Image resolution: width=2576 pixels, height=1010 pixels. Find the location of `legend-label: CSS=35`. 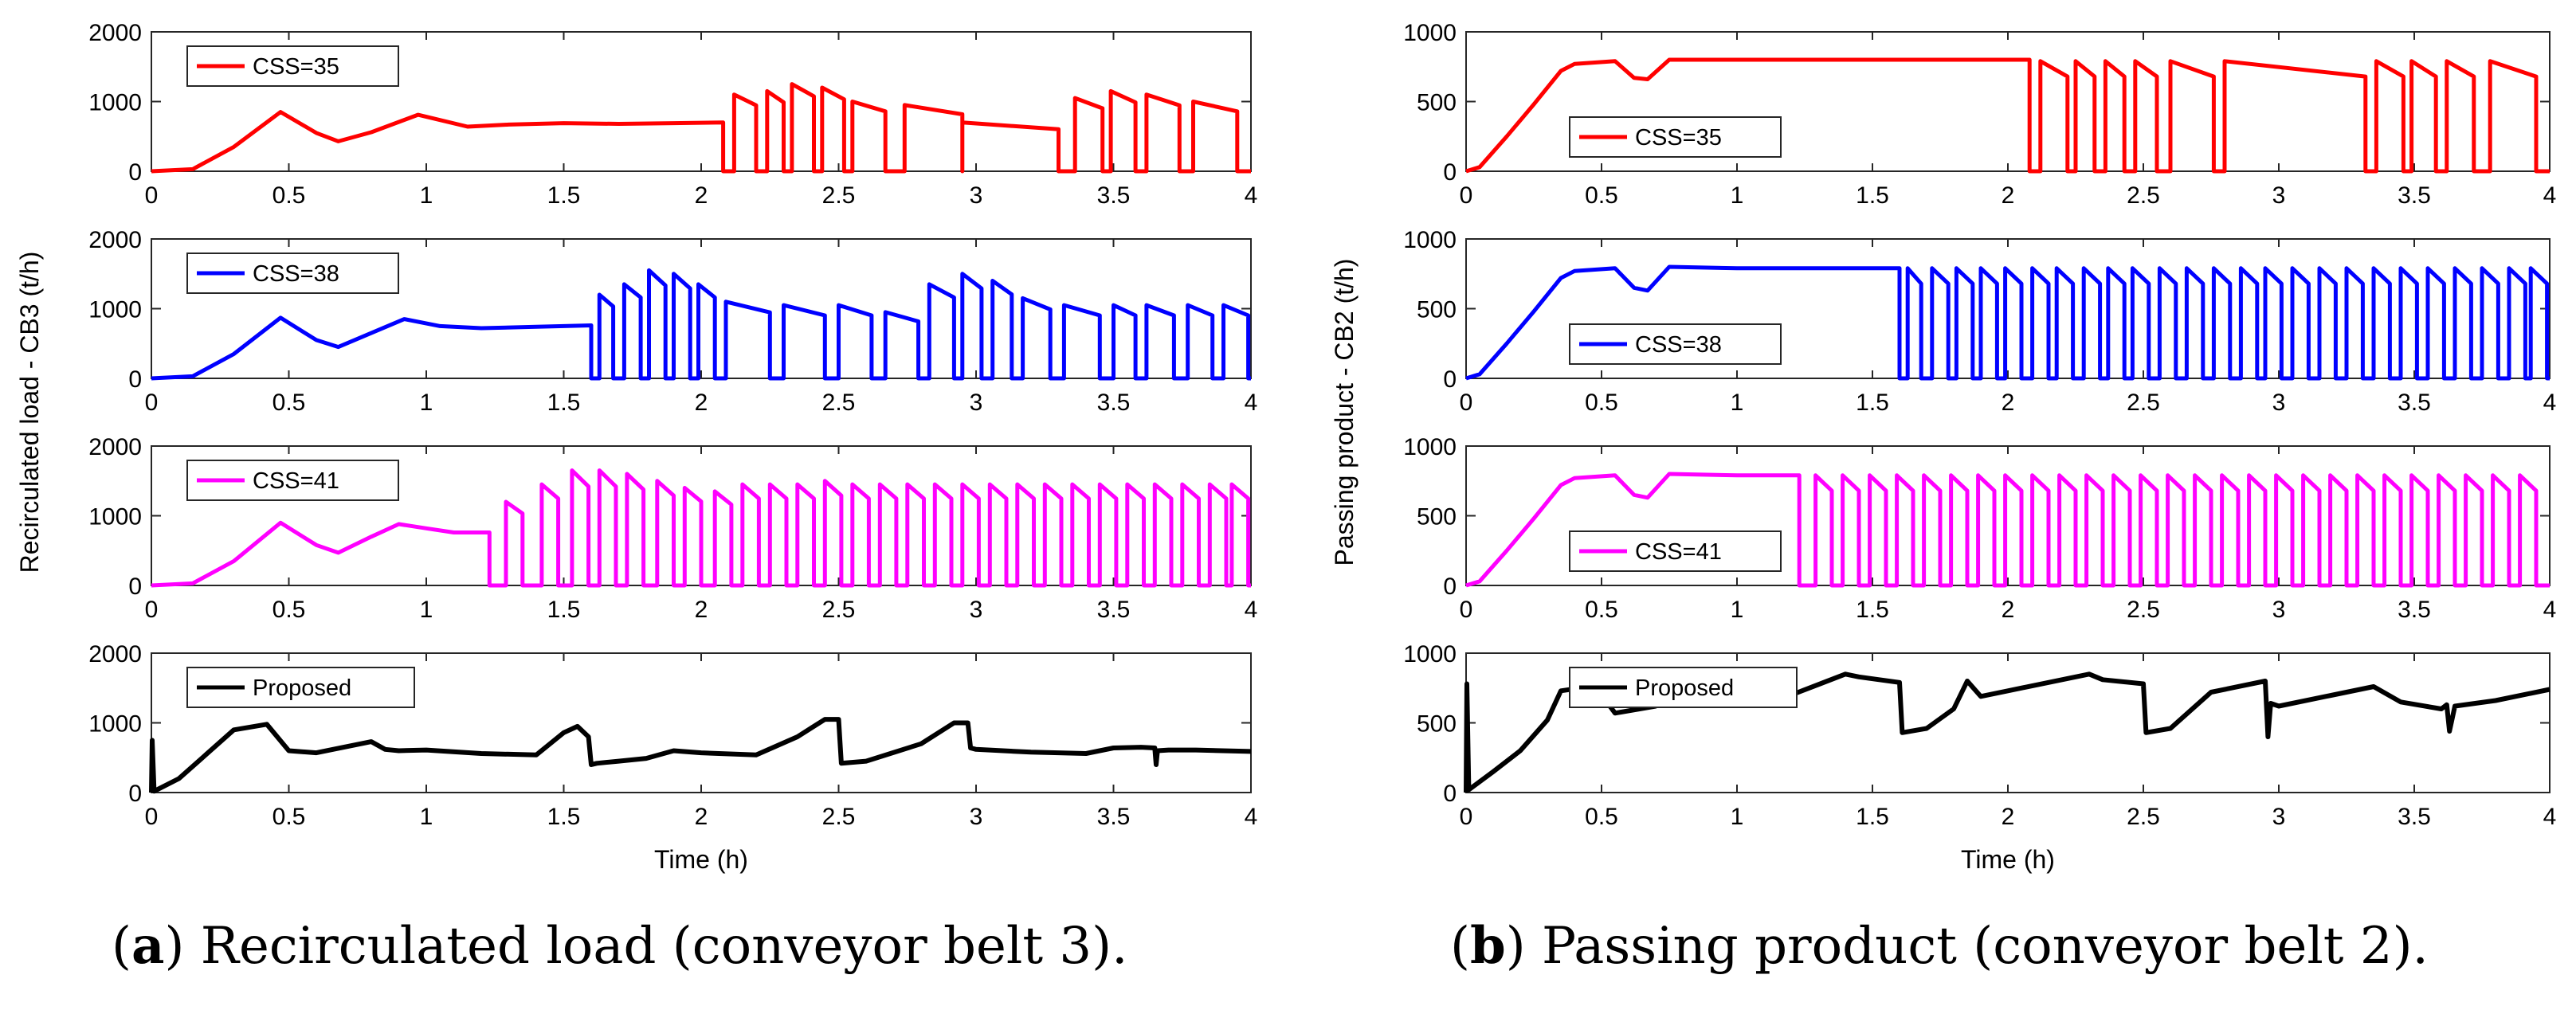

legend-label: CSS=35 is located at coordinates (1679, 138).